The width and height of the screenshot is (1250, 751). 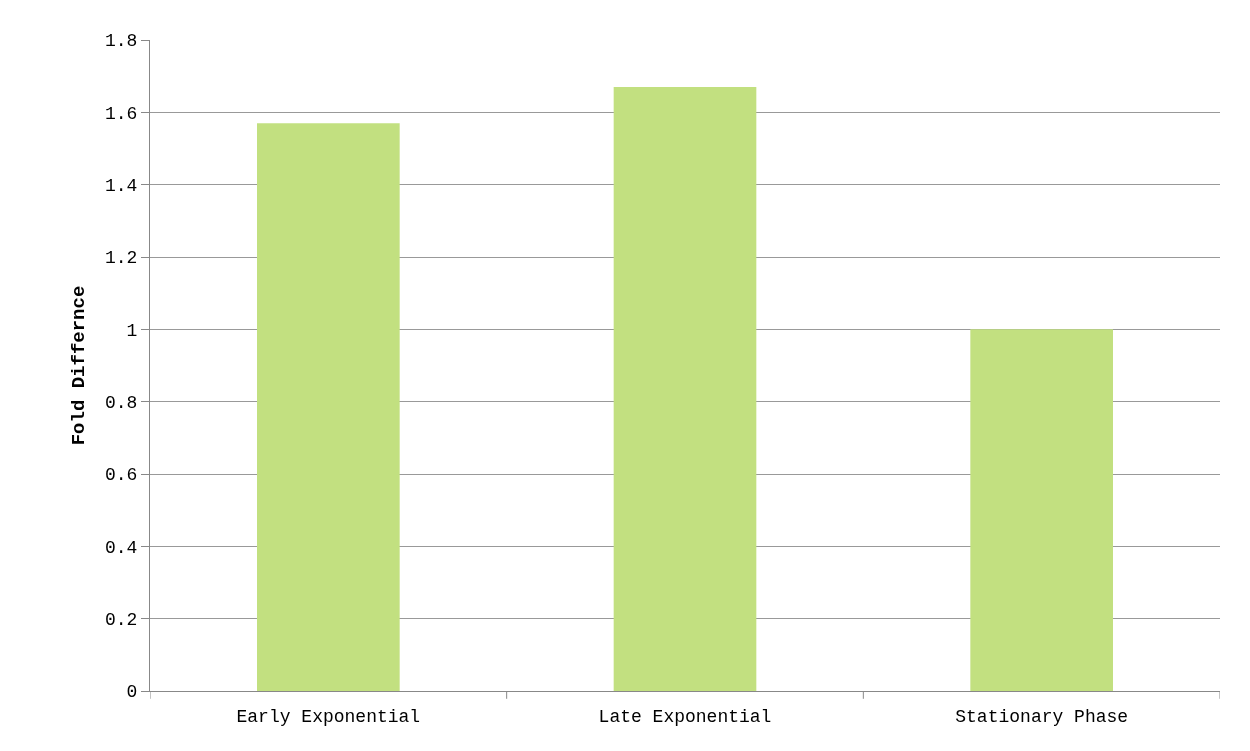 What do you see at coordinates (132, 330) in the screenshot?
I see `y-tick-label: 1` at bounding box center [132, 330].